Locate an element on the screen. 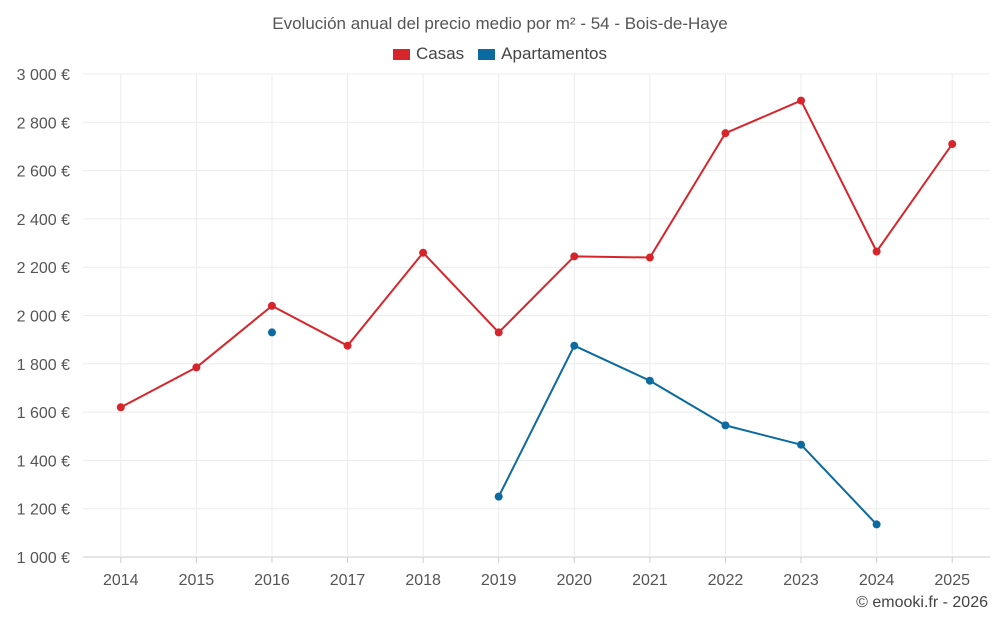 The height and width of the screenshot is (625, 1000). x-tick-label: 2019 is located at coordinates (499, 580).